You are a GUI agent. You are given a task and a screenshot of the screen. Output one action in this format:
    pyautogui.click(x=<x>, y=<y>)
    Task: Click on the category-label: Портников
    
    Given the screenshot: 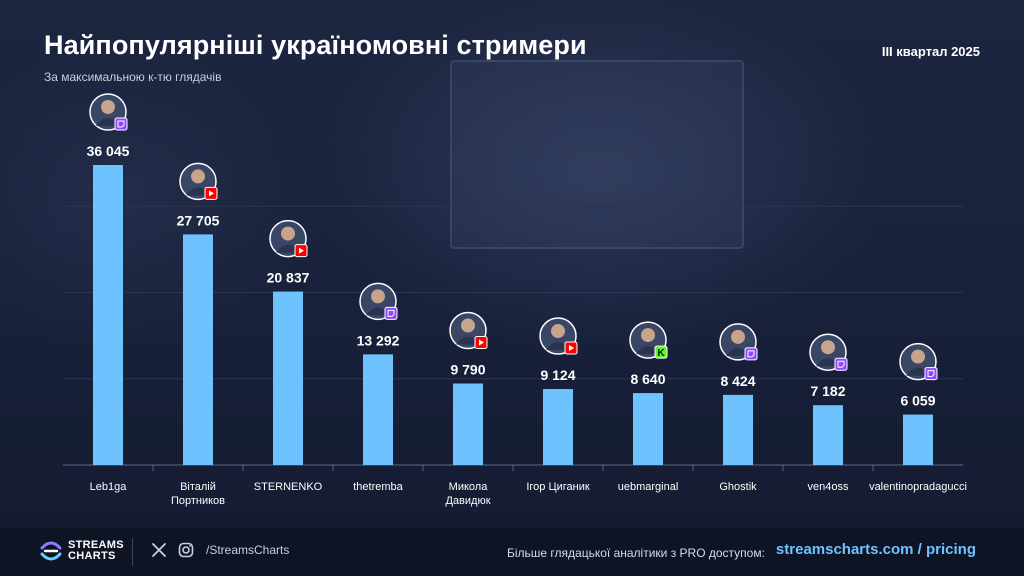 What is the action you would take?
    pyautogui.click(x=198, y=501)
    